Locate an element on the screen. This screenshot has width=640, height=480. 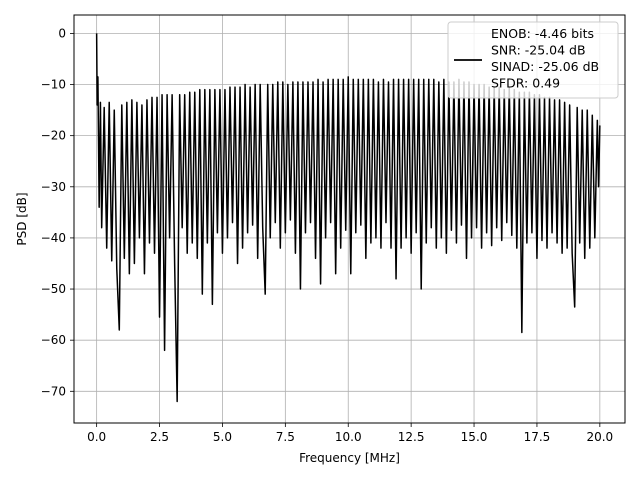
y-tick-label: −40 is located at coordinates (53, 238).